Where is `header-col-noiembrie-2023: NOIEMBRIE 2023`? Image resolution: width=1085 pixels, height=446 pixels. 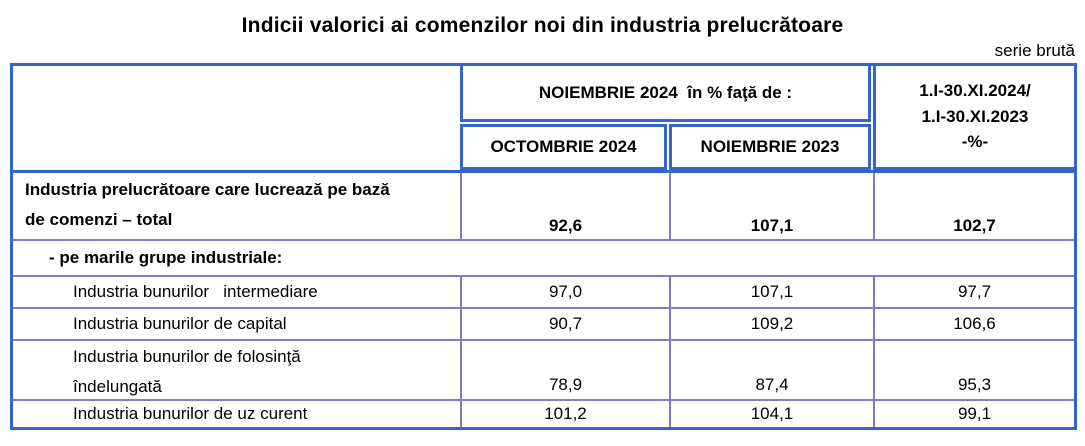
header-col-noiembrie-2023: NOIEMBRIE 2023 is located at coordinates (770, 147).